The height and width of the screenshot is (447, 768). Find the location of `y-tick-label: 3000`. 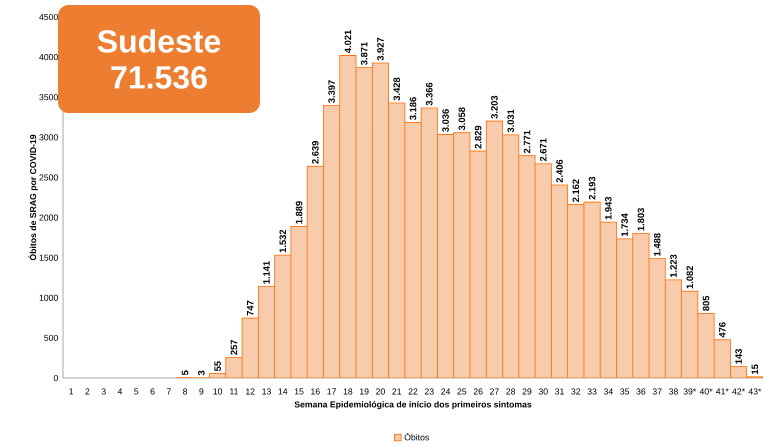

y-tick-label: 3000 is located at coordinates (48, 137).